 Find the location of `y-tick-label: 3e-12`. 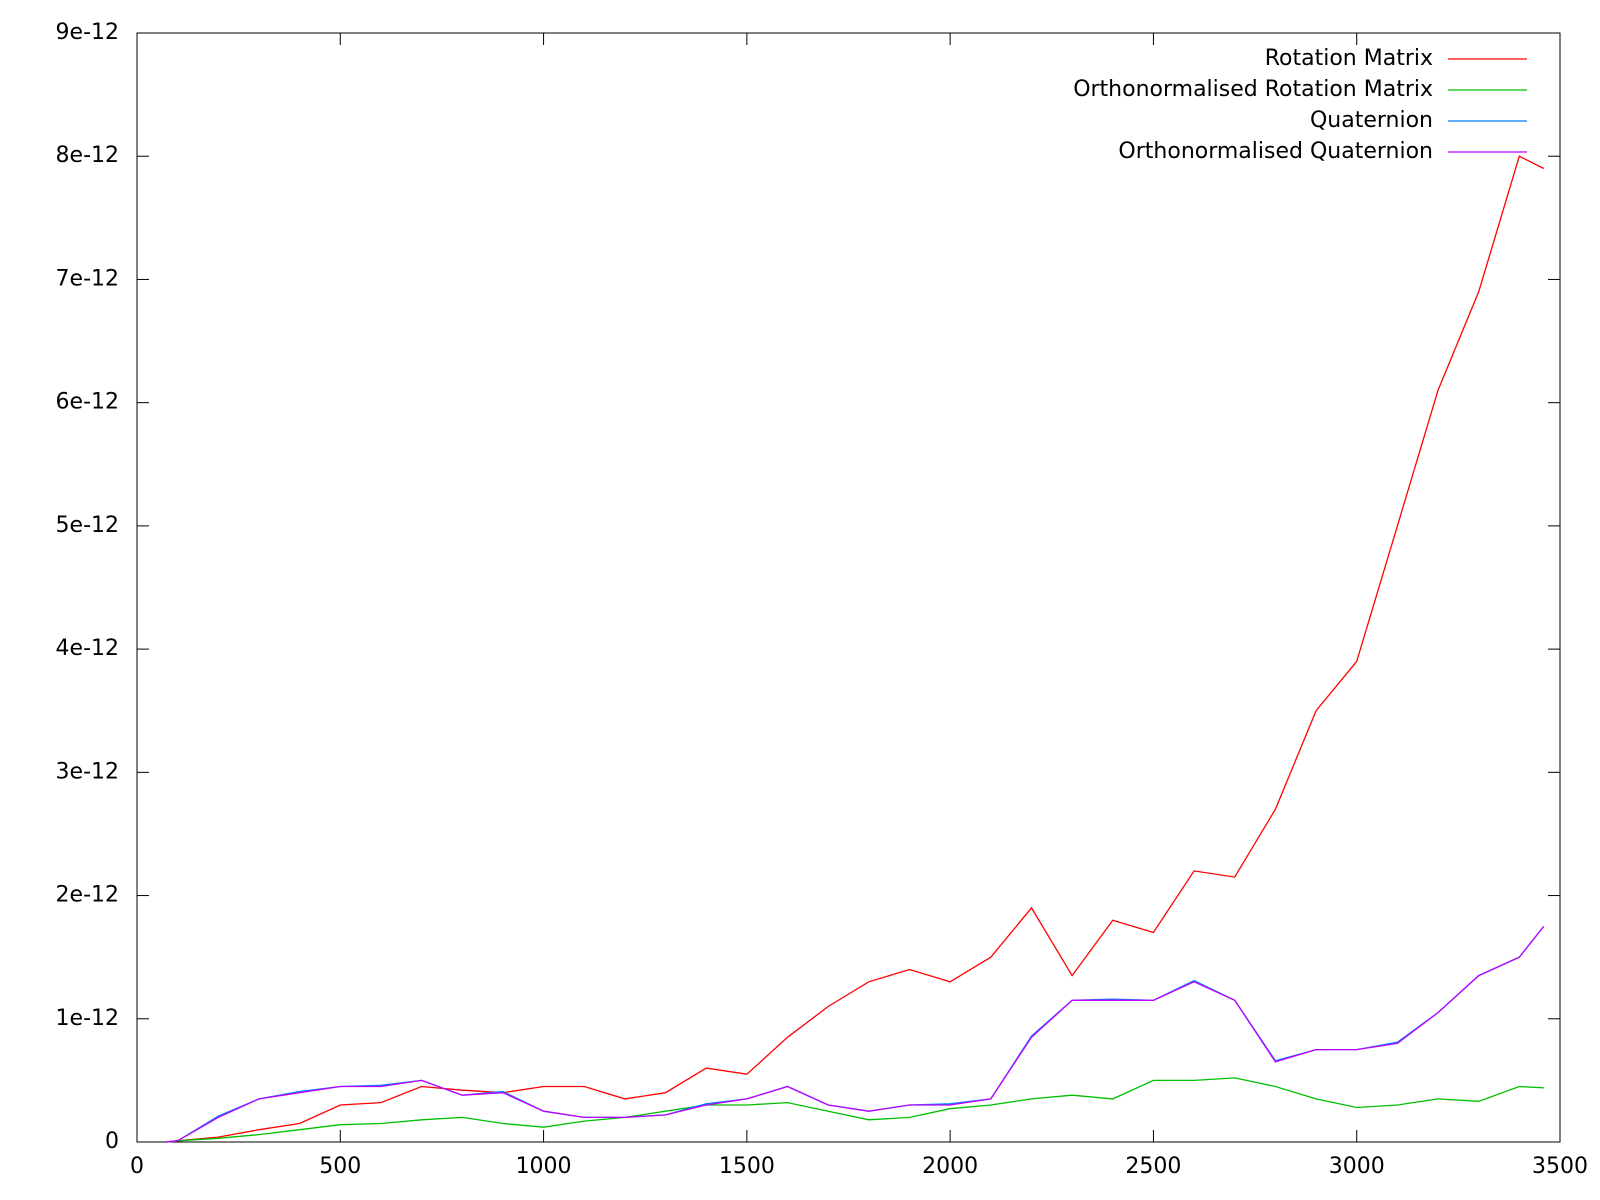

y-tick-label: 3e-12 is located at coordinates (87, 771).